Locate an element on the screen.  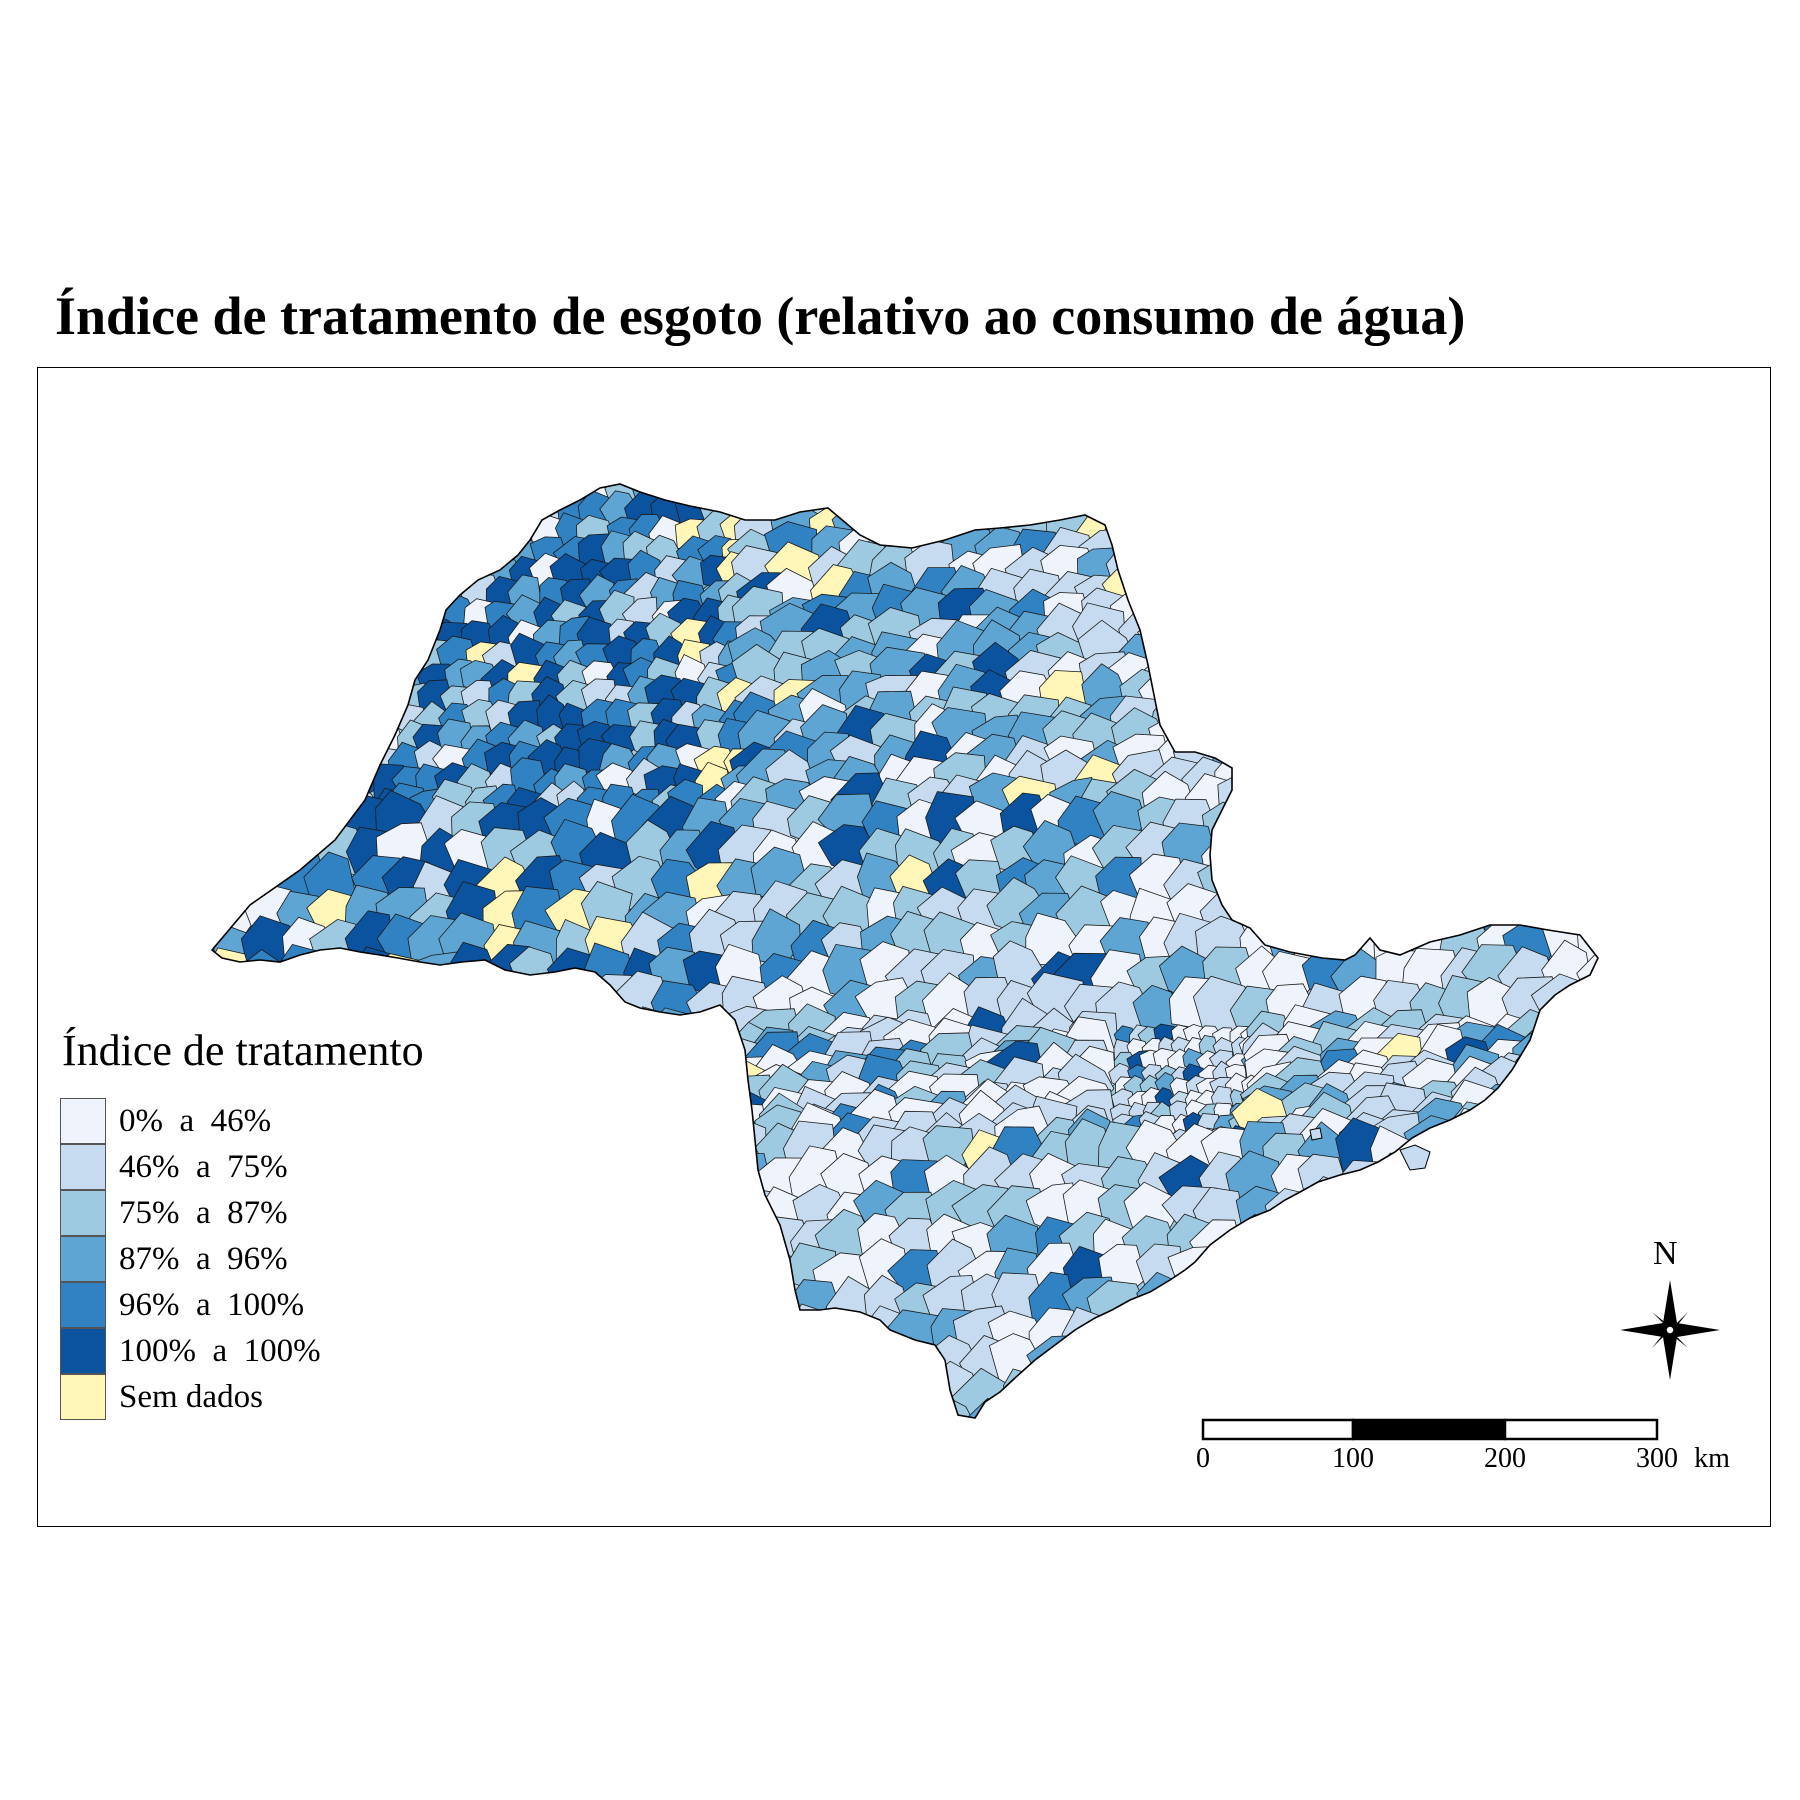
legend-label: 100% a 100% is located at coordinates (220, 1350).